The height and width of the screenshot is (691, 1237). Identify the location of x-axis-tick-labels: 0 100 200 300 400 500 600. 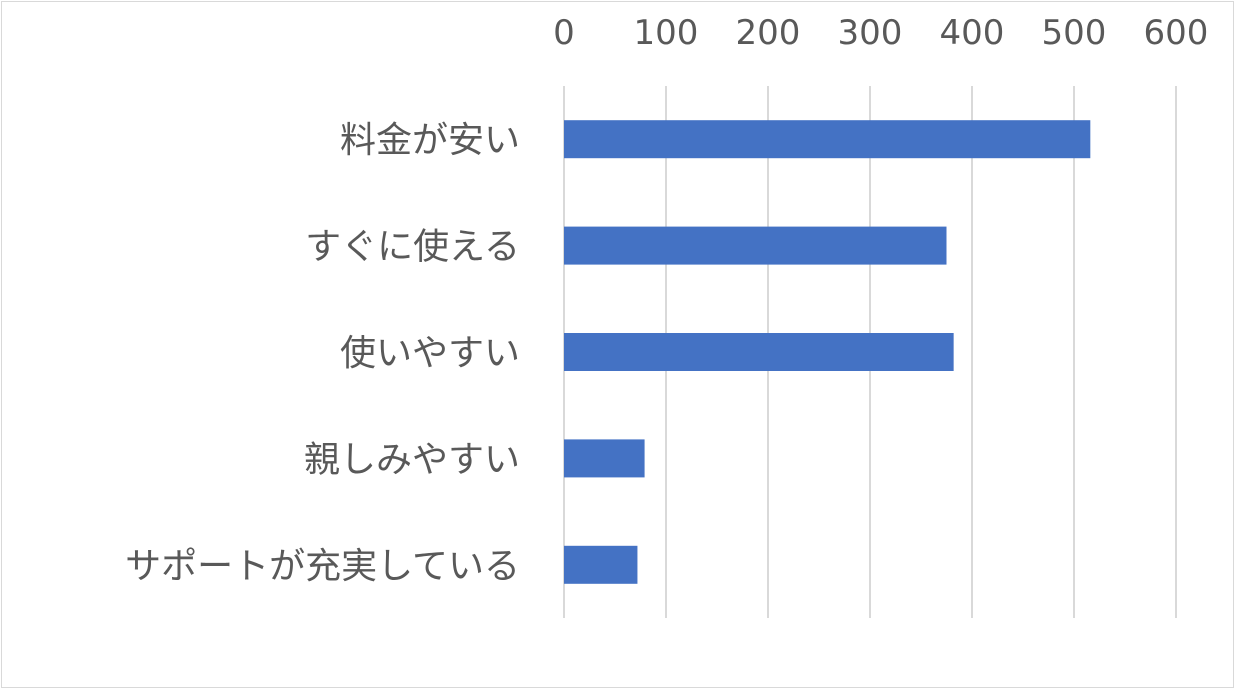
(880, 33).